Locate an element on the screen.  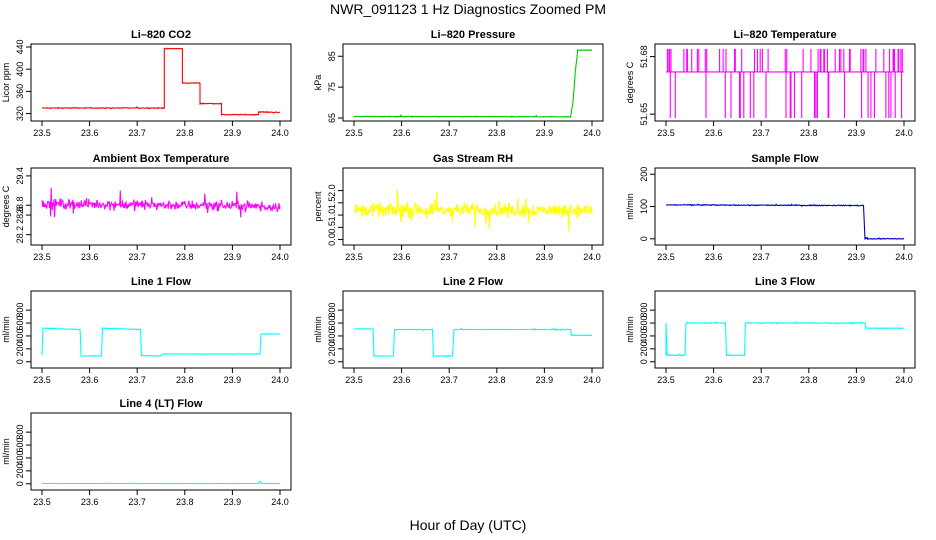
y-tick-label: 360 is located at coordinates (20, 91).